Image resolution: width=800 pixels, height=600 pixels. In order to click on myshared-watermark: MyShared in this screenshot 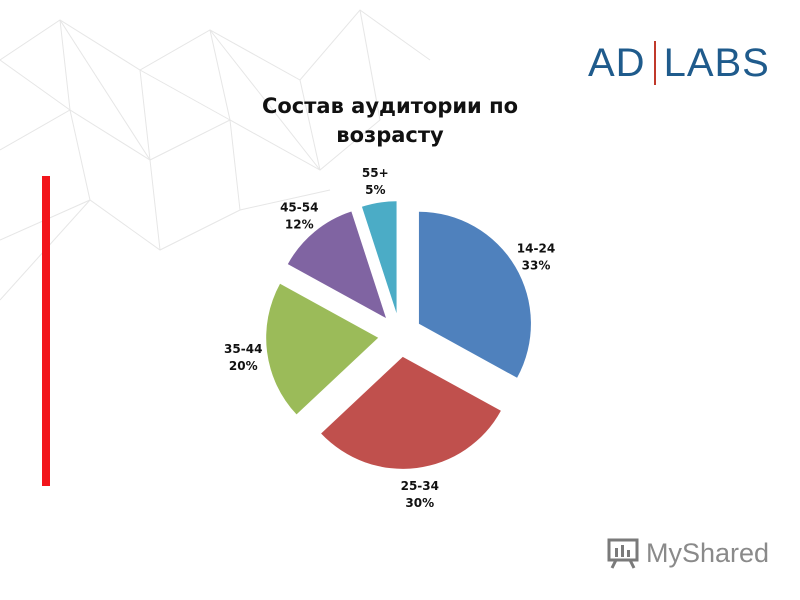, I will do `click(687, 553)`.